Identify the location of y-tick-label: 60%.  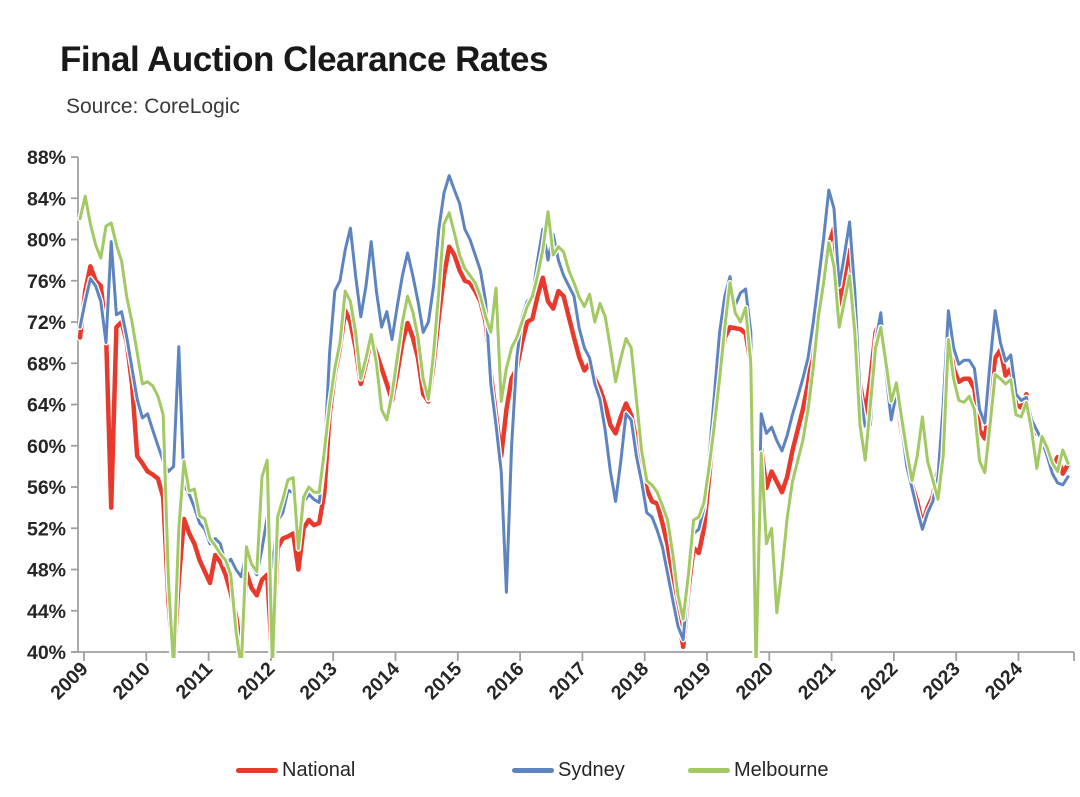
(46, 447).